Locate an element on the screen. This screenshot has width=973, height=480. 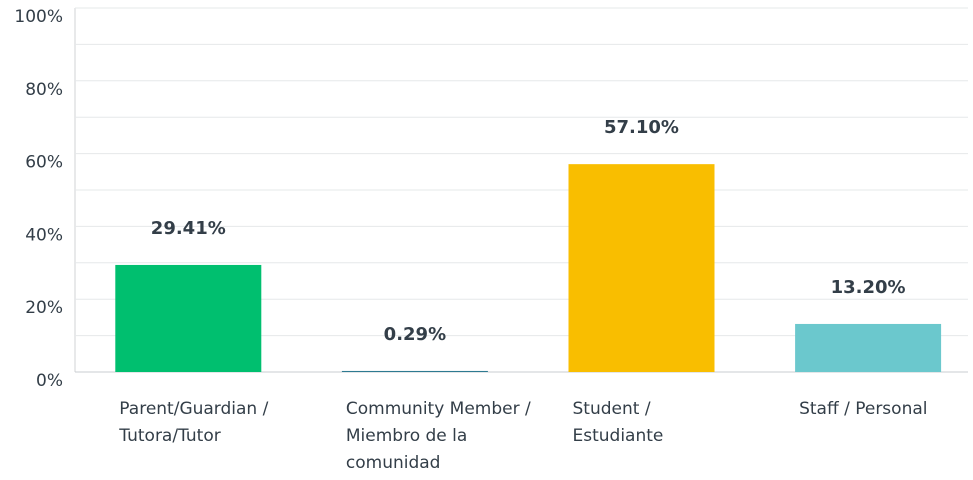
value-label: 0.29% is located at coordinates (415, 334).